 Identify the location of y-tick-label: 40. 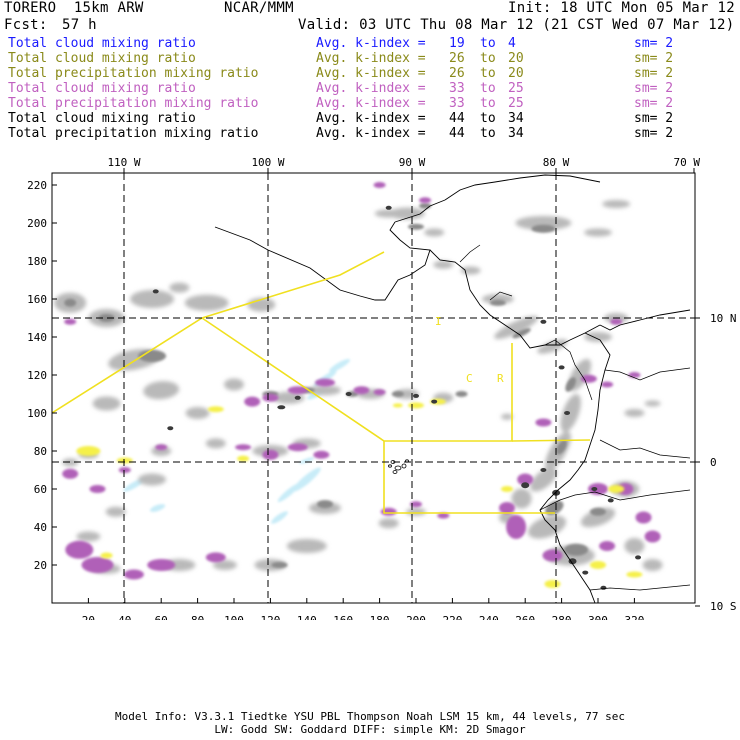
(40, 527).